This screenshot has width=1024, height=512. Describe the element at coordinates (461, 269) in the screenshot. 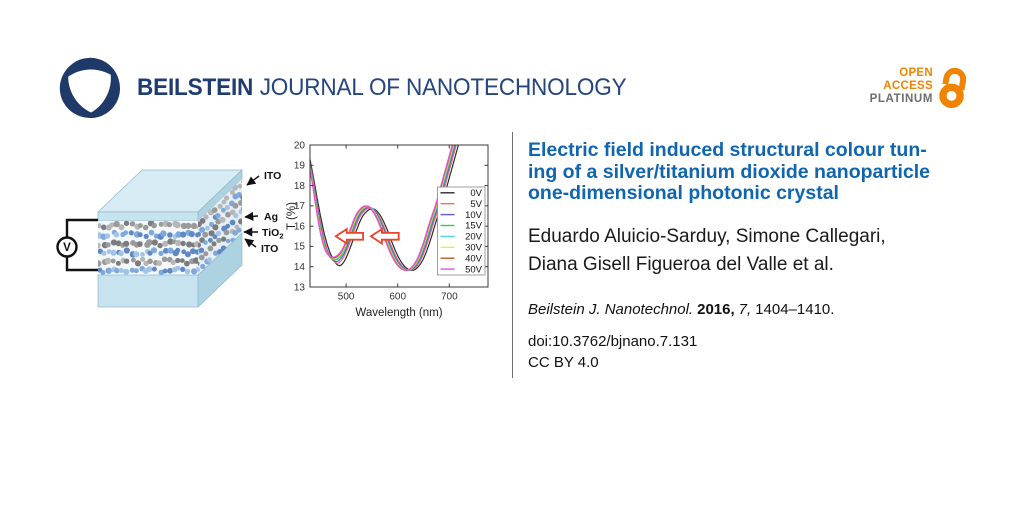

I see `legend-entry-50v: 50V` at that location.